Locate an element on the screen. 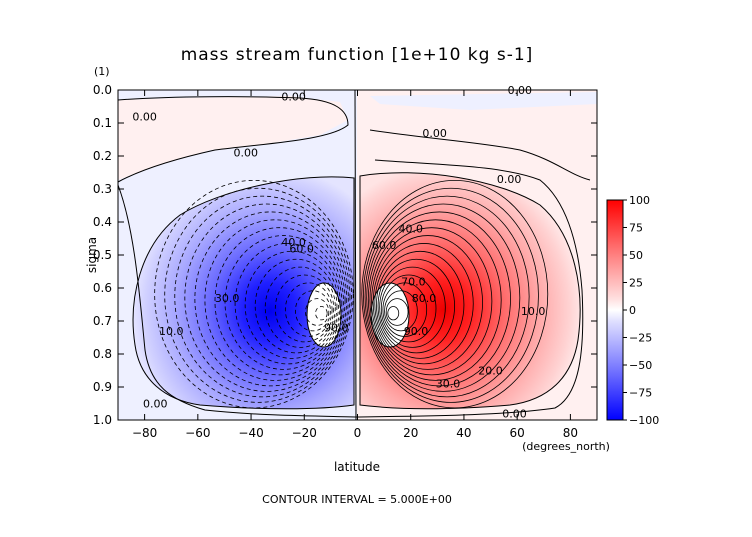 This screenshot has width=752, height=537. negative-band-top is located at coordinates (483, 101).